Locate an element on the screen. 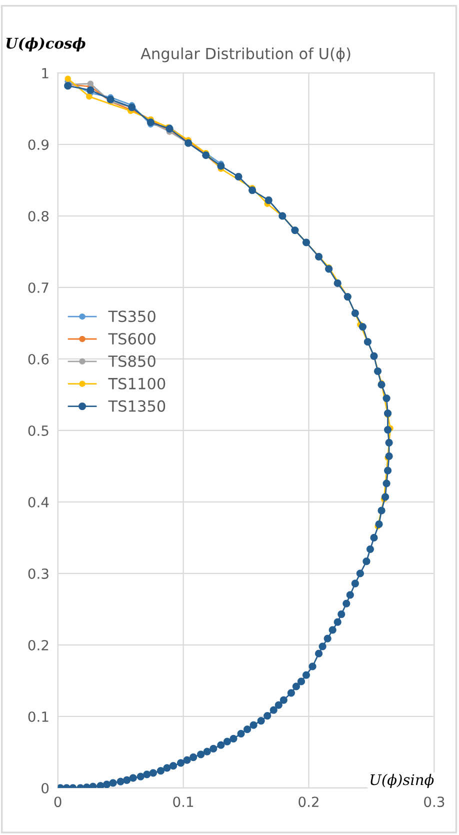  x-axis-title: U(ϕ)sinϕ is located at coordinates (402, 781).